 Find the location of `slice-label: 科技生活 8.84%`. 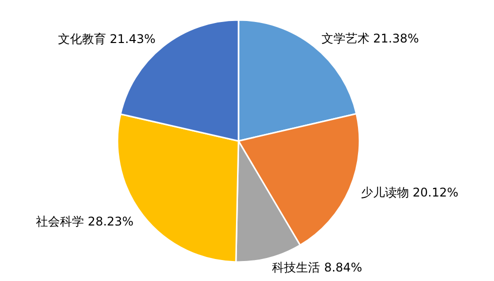

slice-label: 科技生活 8.84% is located at coordinates (317, 267).